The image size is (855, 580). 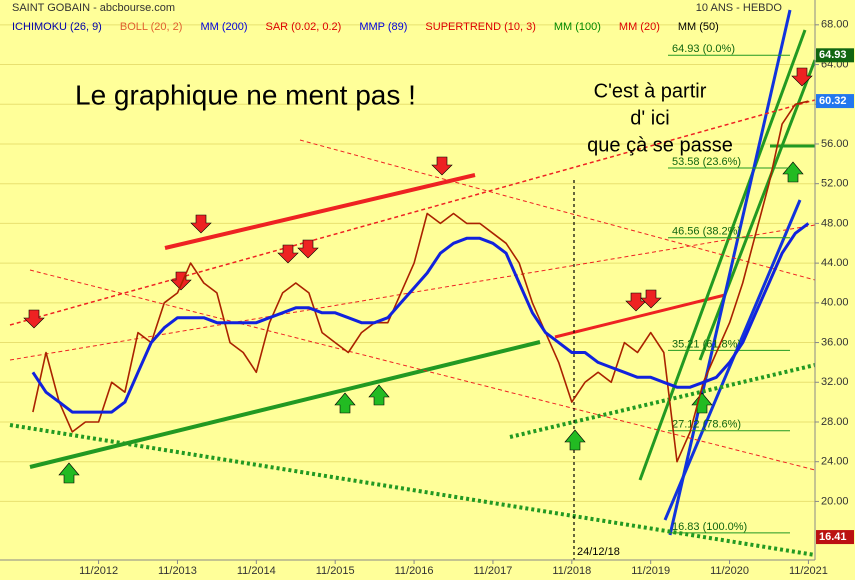 What do you see at coordinates (223, 27) in the screenshot?
I see `legend-entry: MM (200)` at bounding box center [223, 27].